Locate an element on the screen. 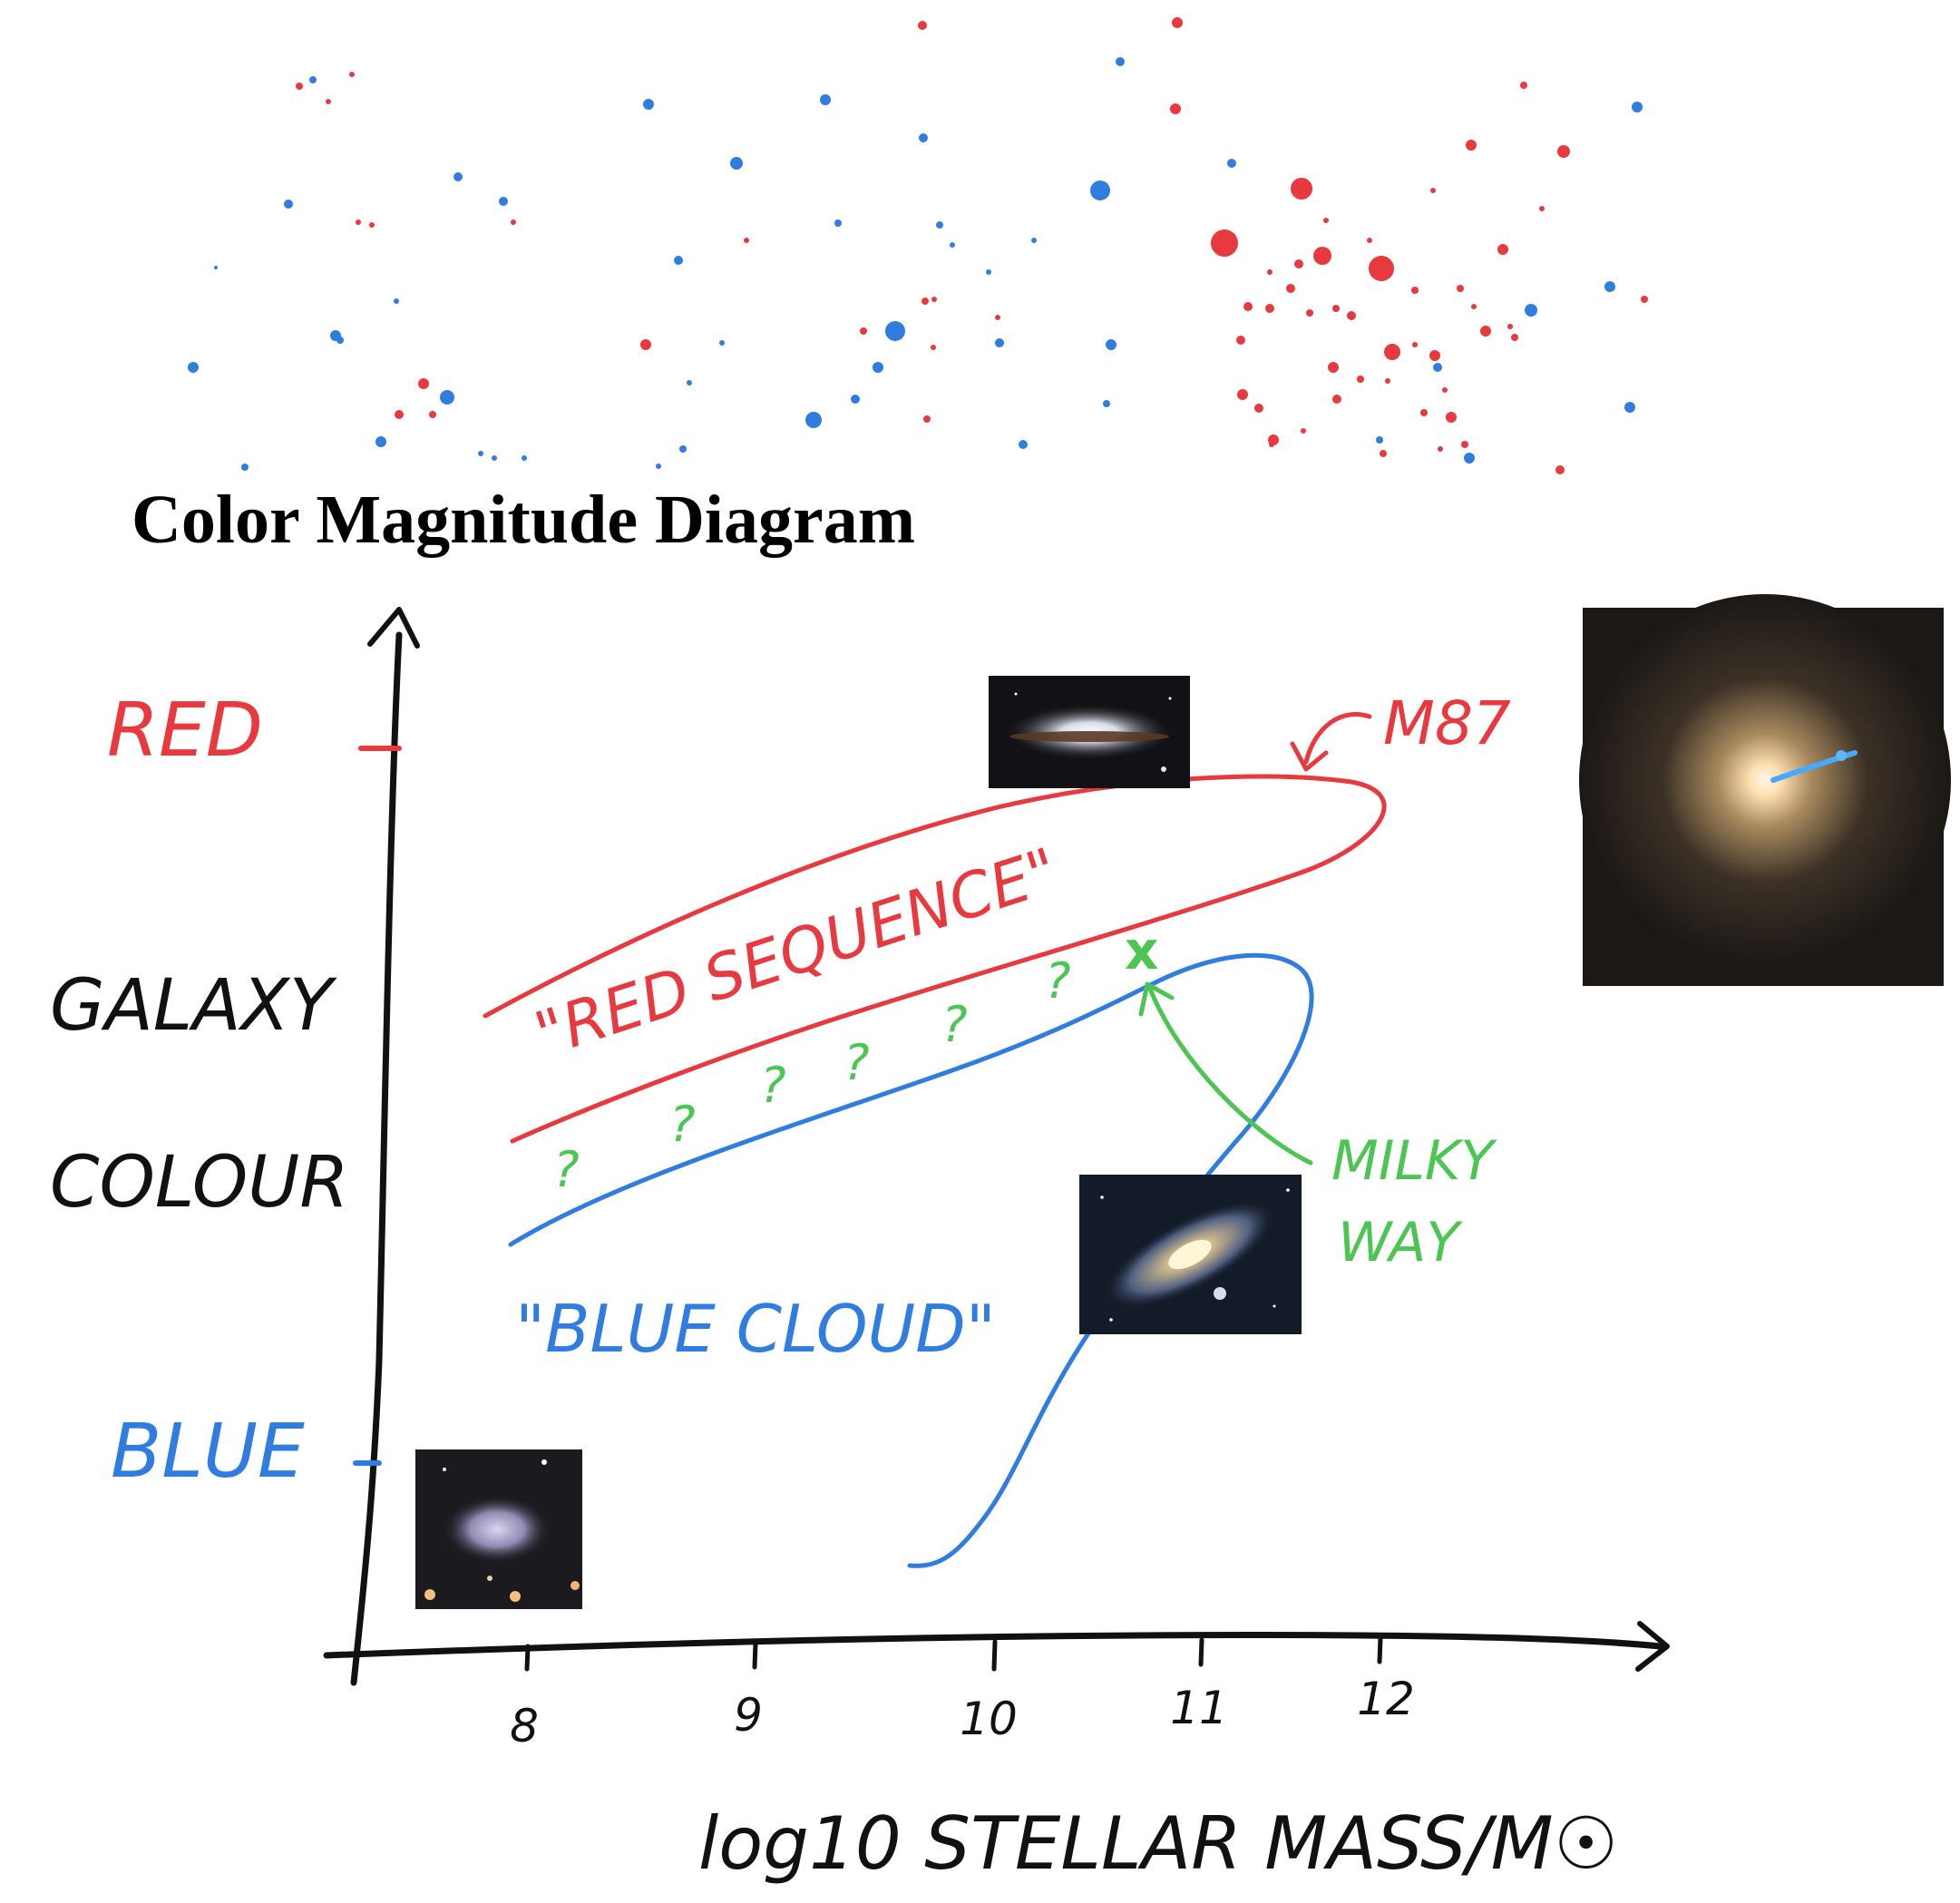  x-tick-label-12: 12 is located at coordinates (1386, 1699).